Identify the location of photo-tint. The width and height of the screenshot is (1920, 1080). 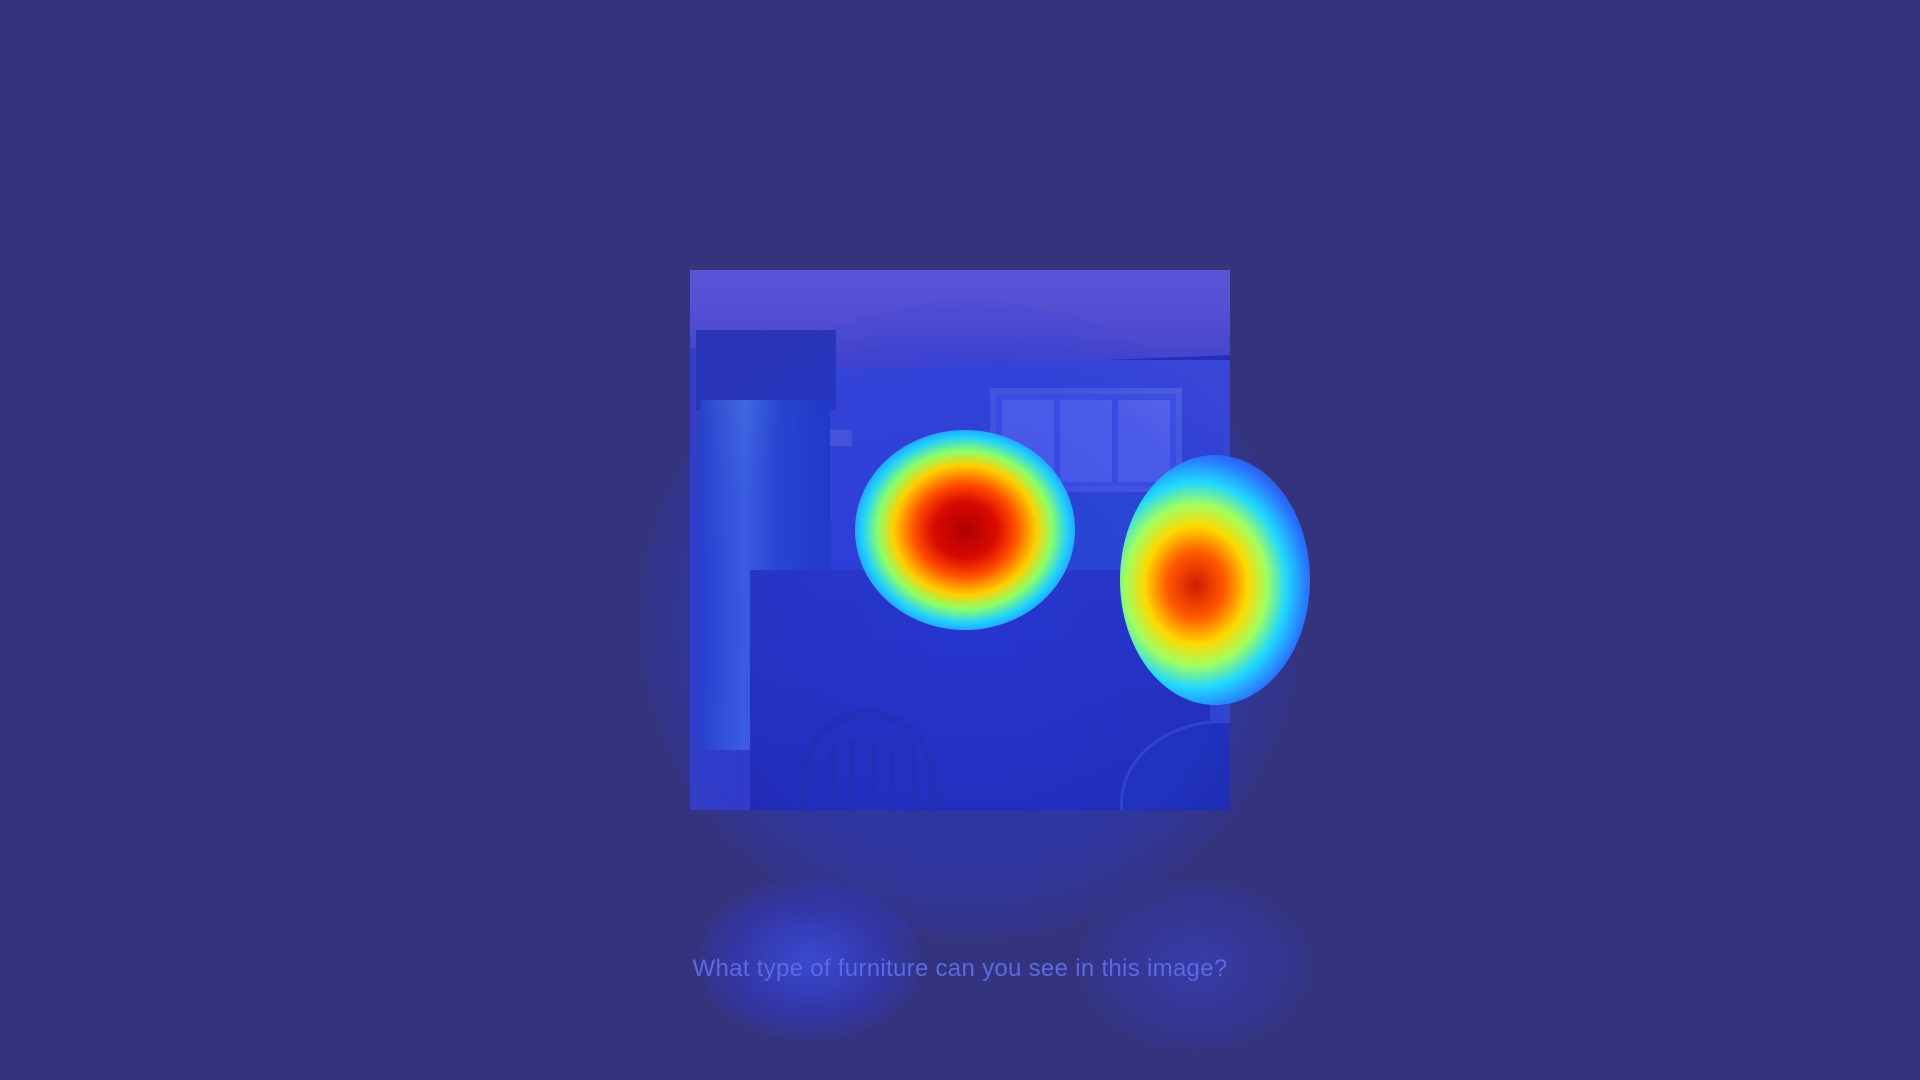
(960, 540).